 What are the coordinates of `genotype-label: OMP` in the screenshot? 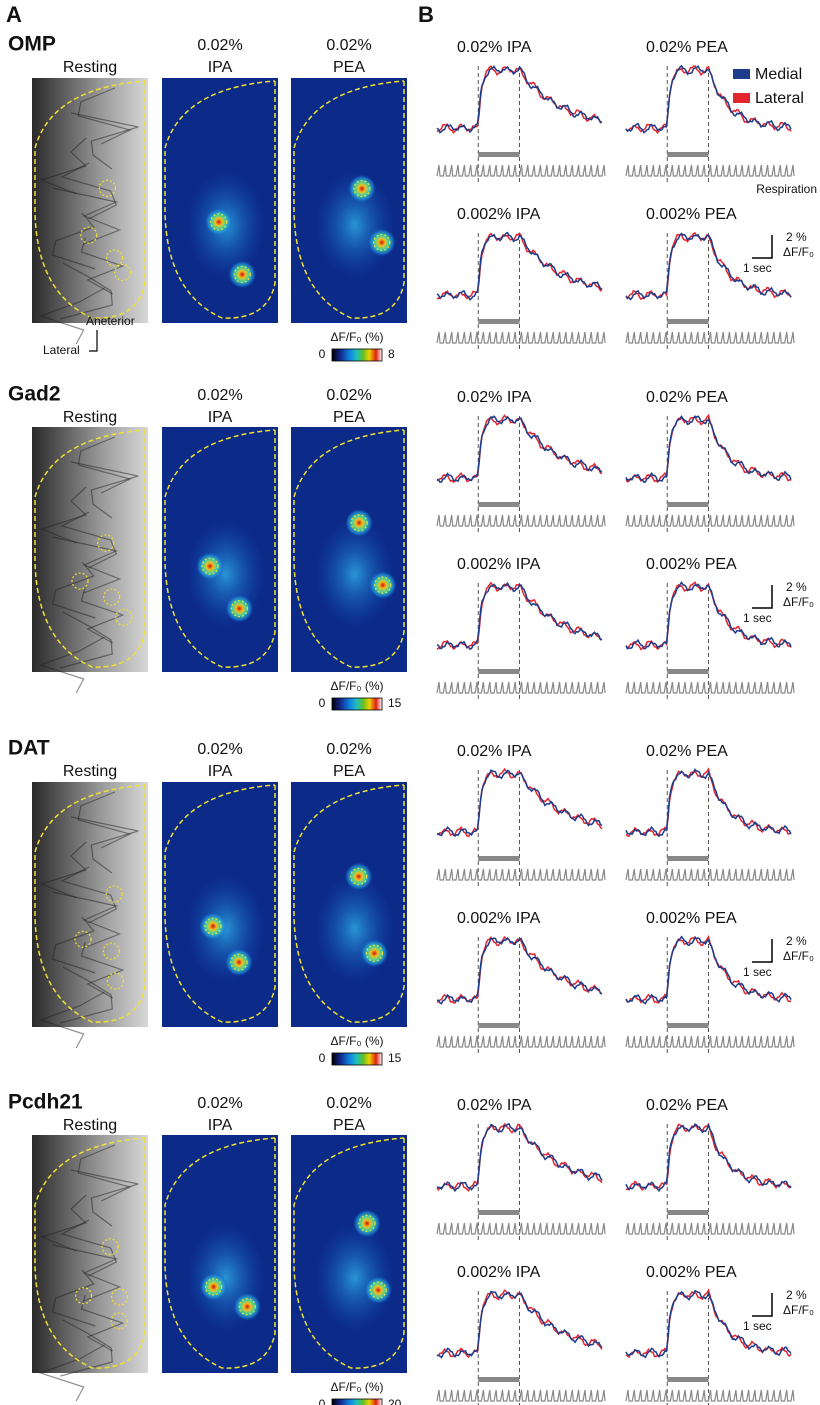 It's located at (32, 44).